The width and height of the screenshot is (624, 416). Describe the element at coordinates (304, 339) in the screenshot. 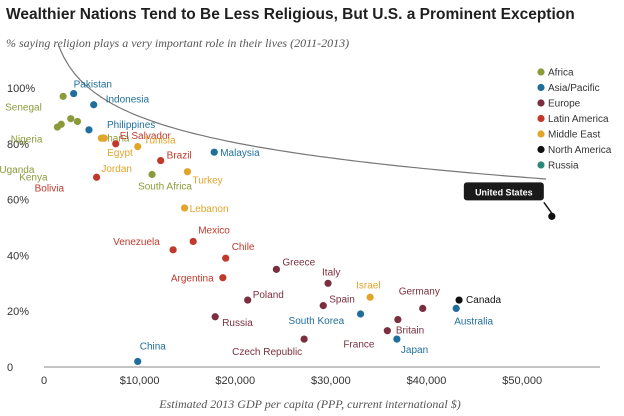

I see `point-czech-republic` at that location.